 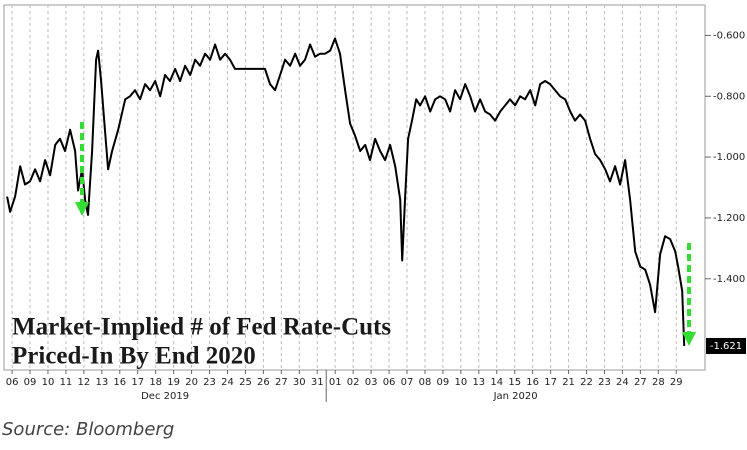 I want to click on annotation: Priced-In By End 2020, so click(x=134, y=356).